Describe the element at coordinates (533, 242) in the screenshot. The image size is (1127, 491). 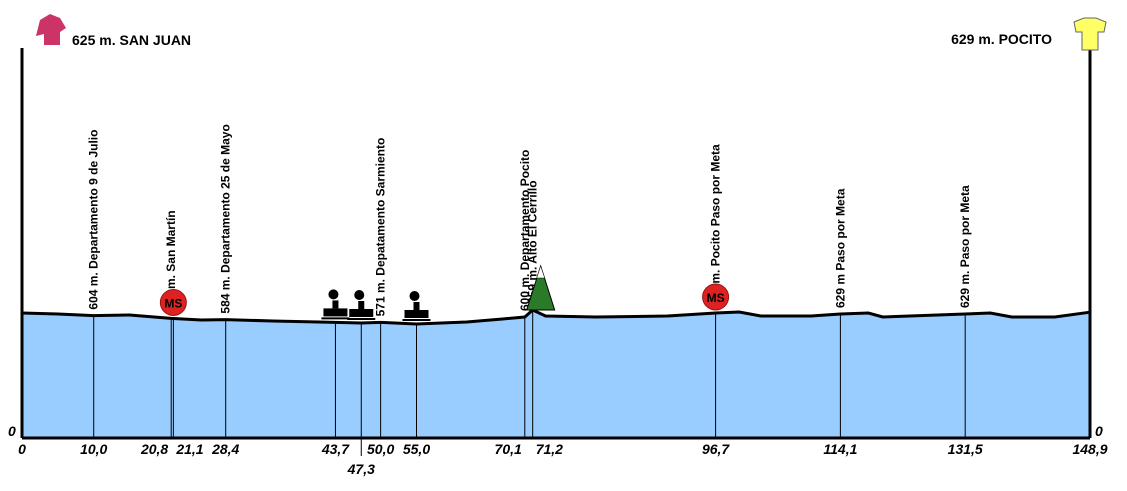
I see `marker-label: 659 m. Alto El Cerrillo` at that location.